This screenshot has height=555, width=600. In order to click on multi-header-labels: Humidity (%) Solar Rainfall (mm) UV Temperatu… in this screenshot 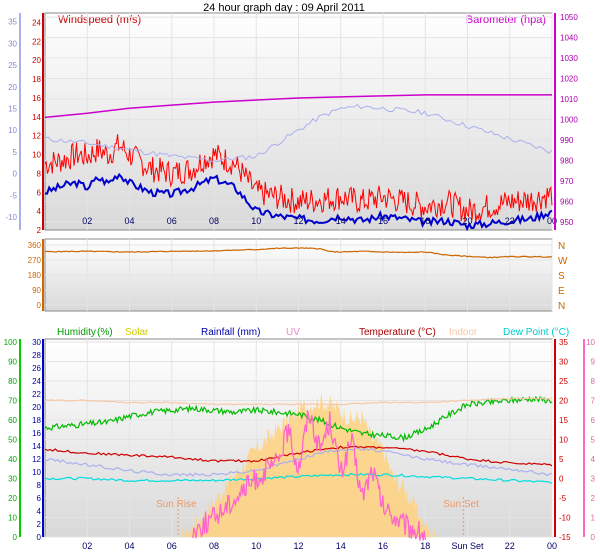, I will do `click(313, 332)`.